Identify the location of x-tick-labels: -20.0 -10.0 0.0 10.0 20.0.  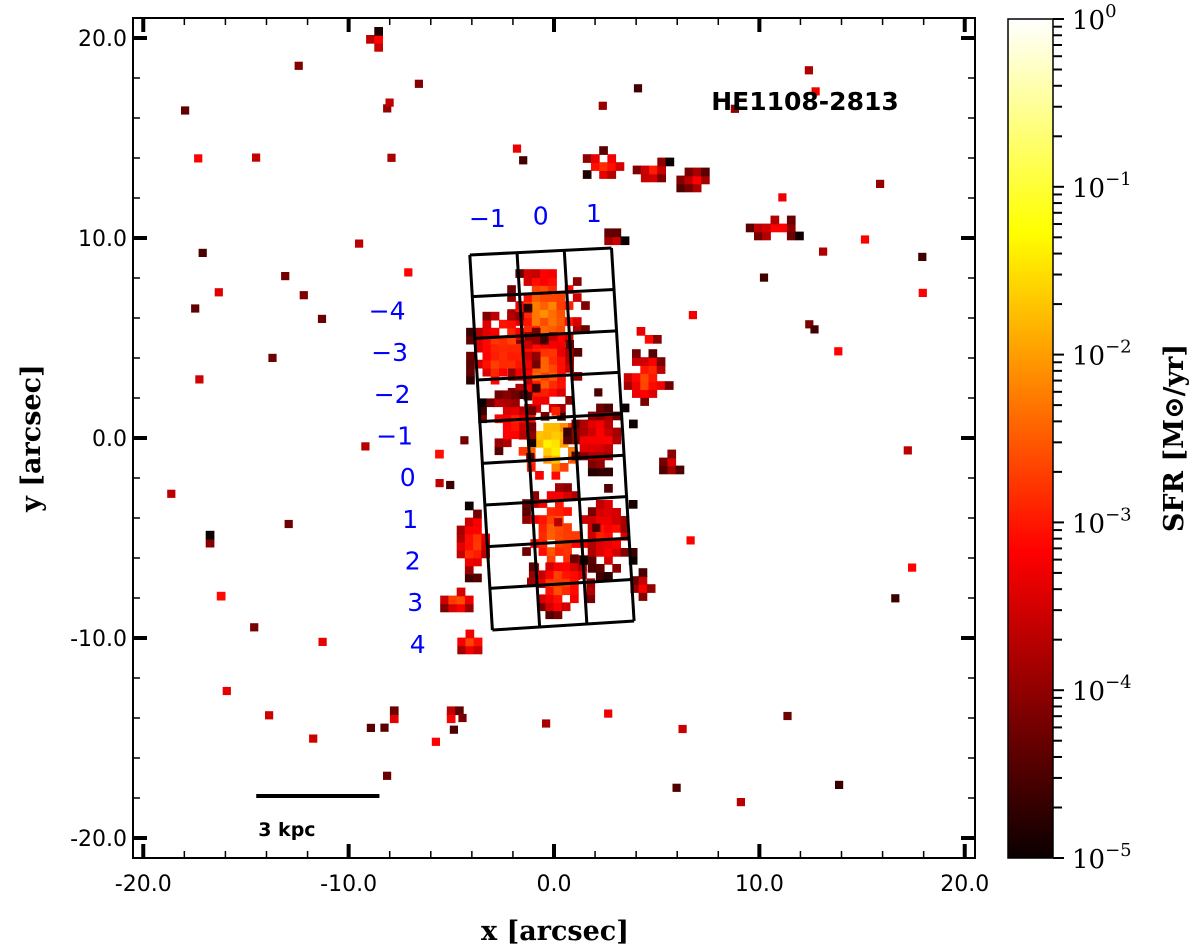
(552, 884).